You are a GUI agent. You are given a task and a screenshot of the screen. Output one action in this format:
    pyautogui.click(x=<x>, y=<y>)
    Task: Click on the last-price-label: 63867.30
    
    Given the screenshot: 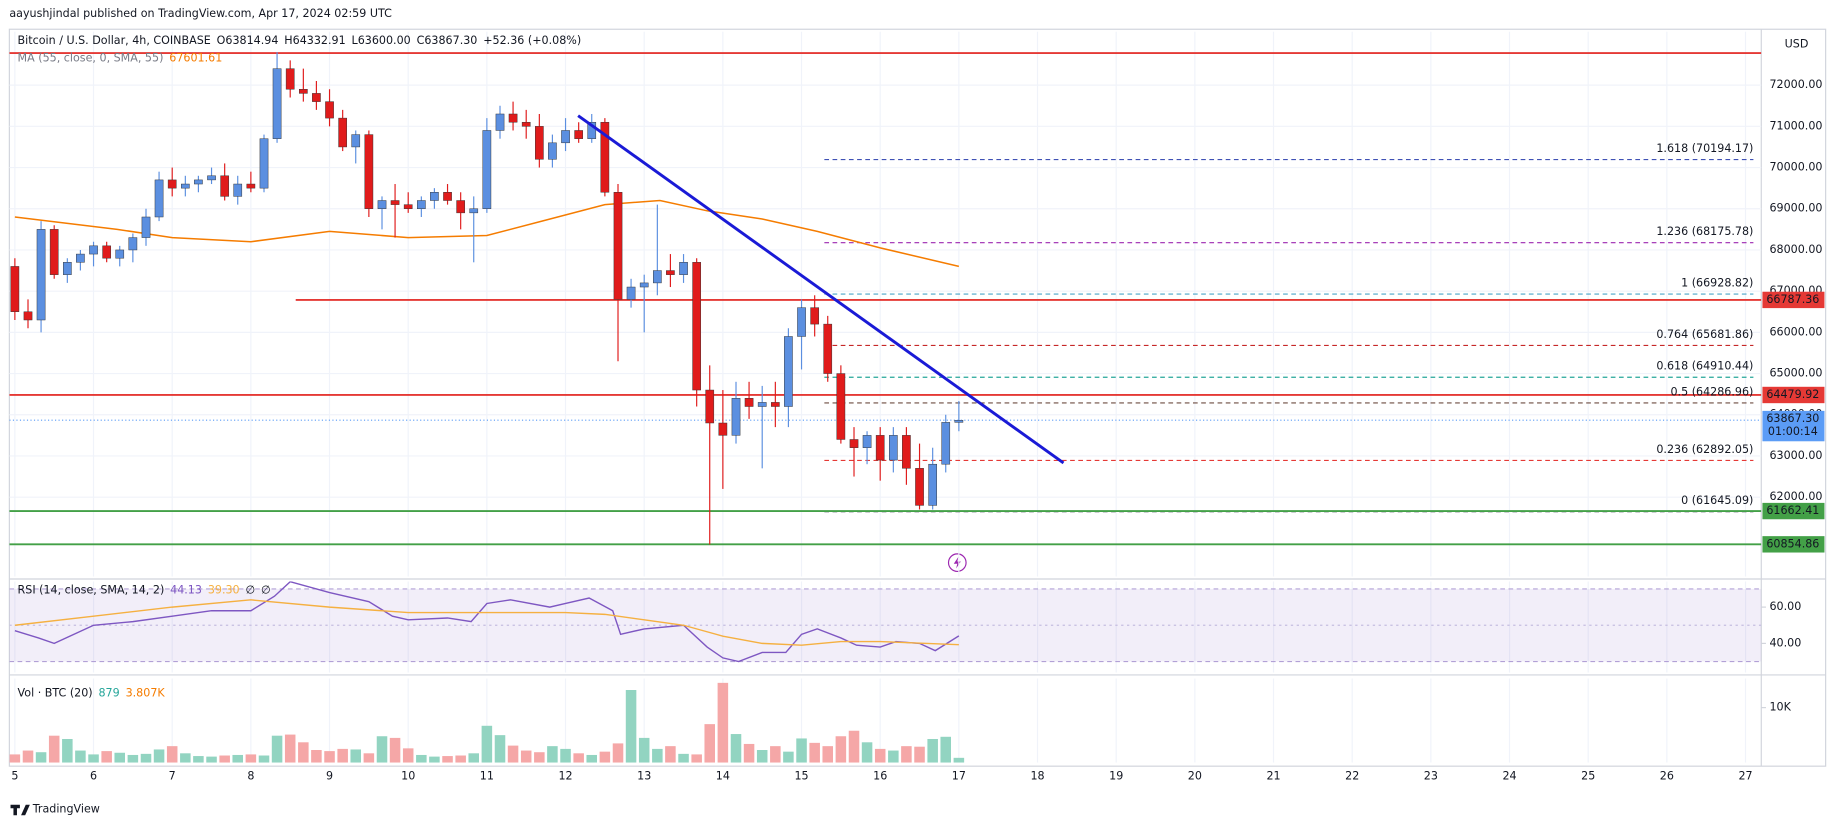 What is the action you would take?
    pyautogui.click(x=1792, y=418)
    